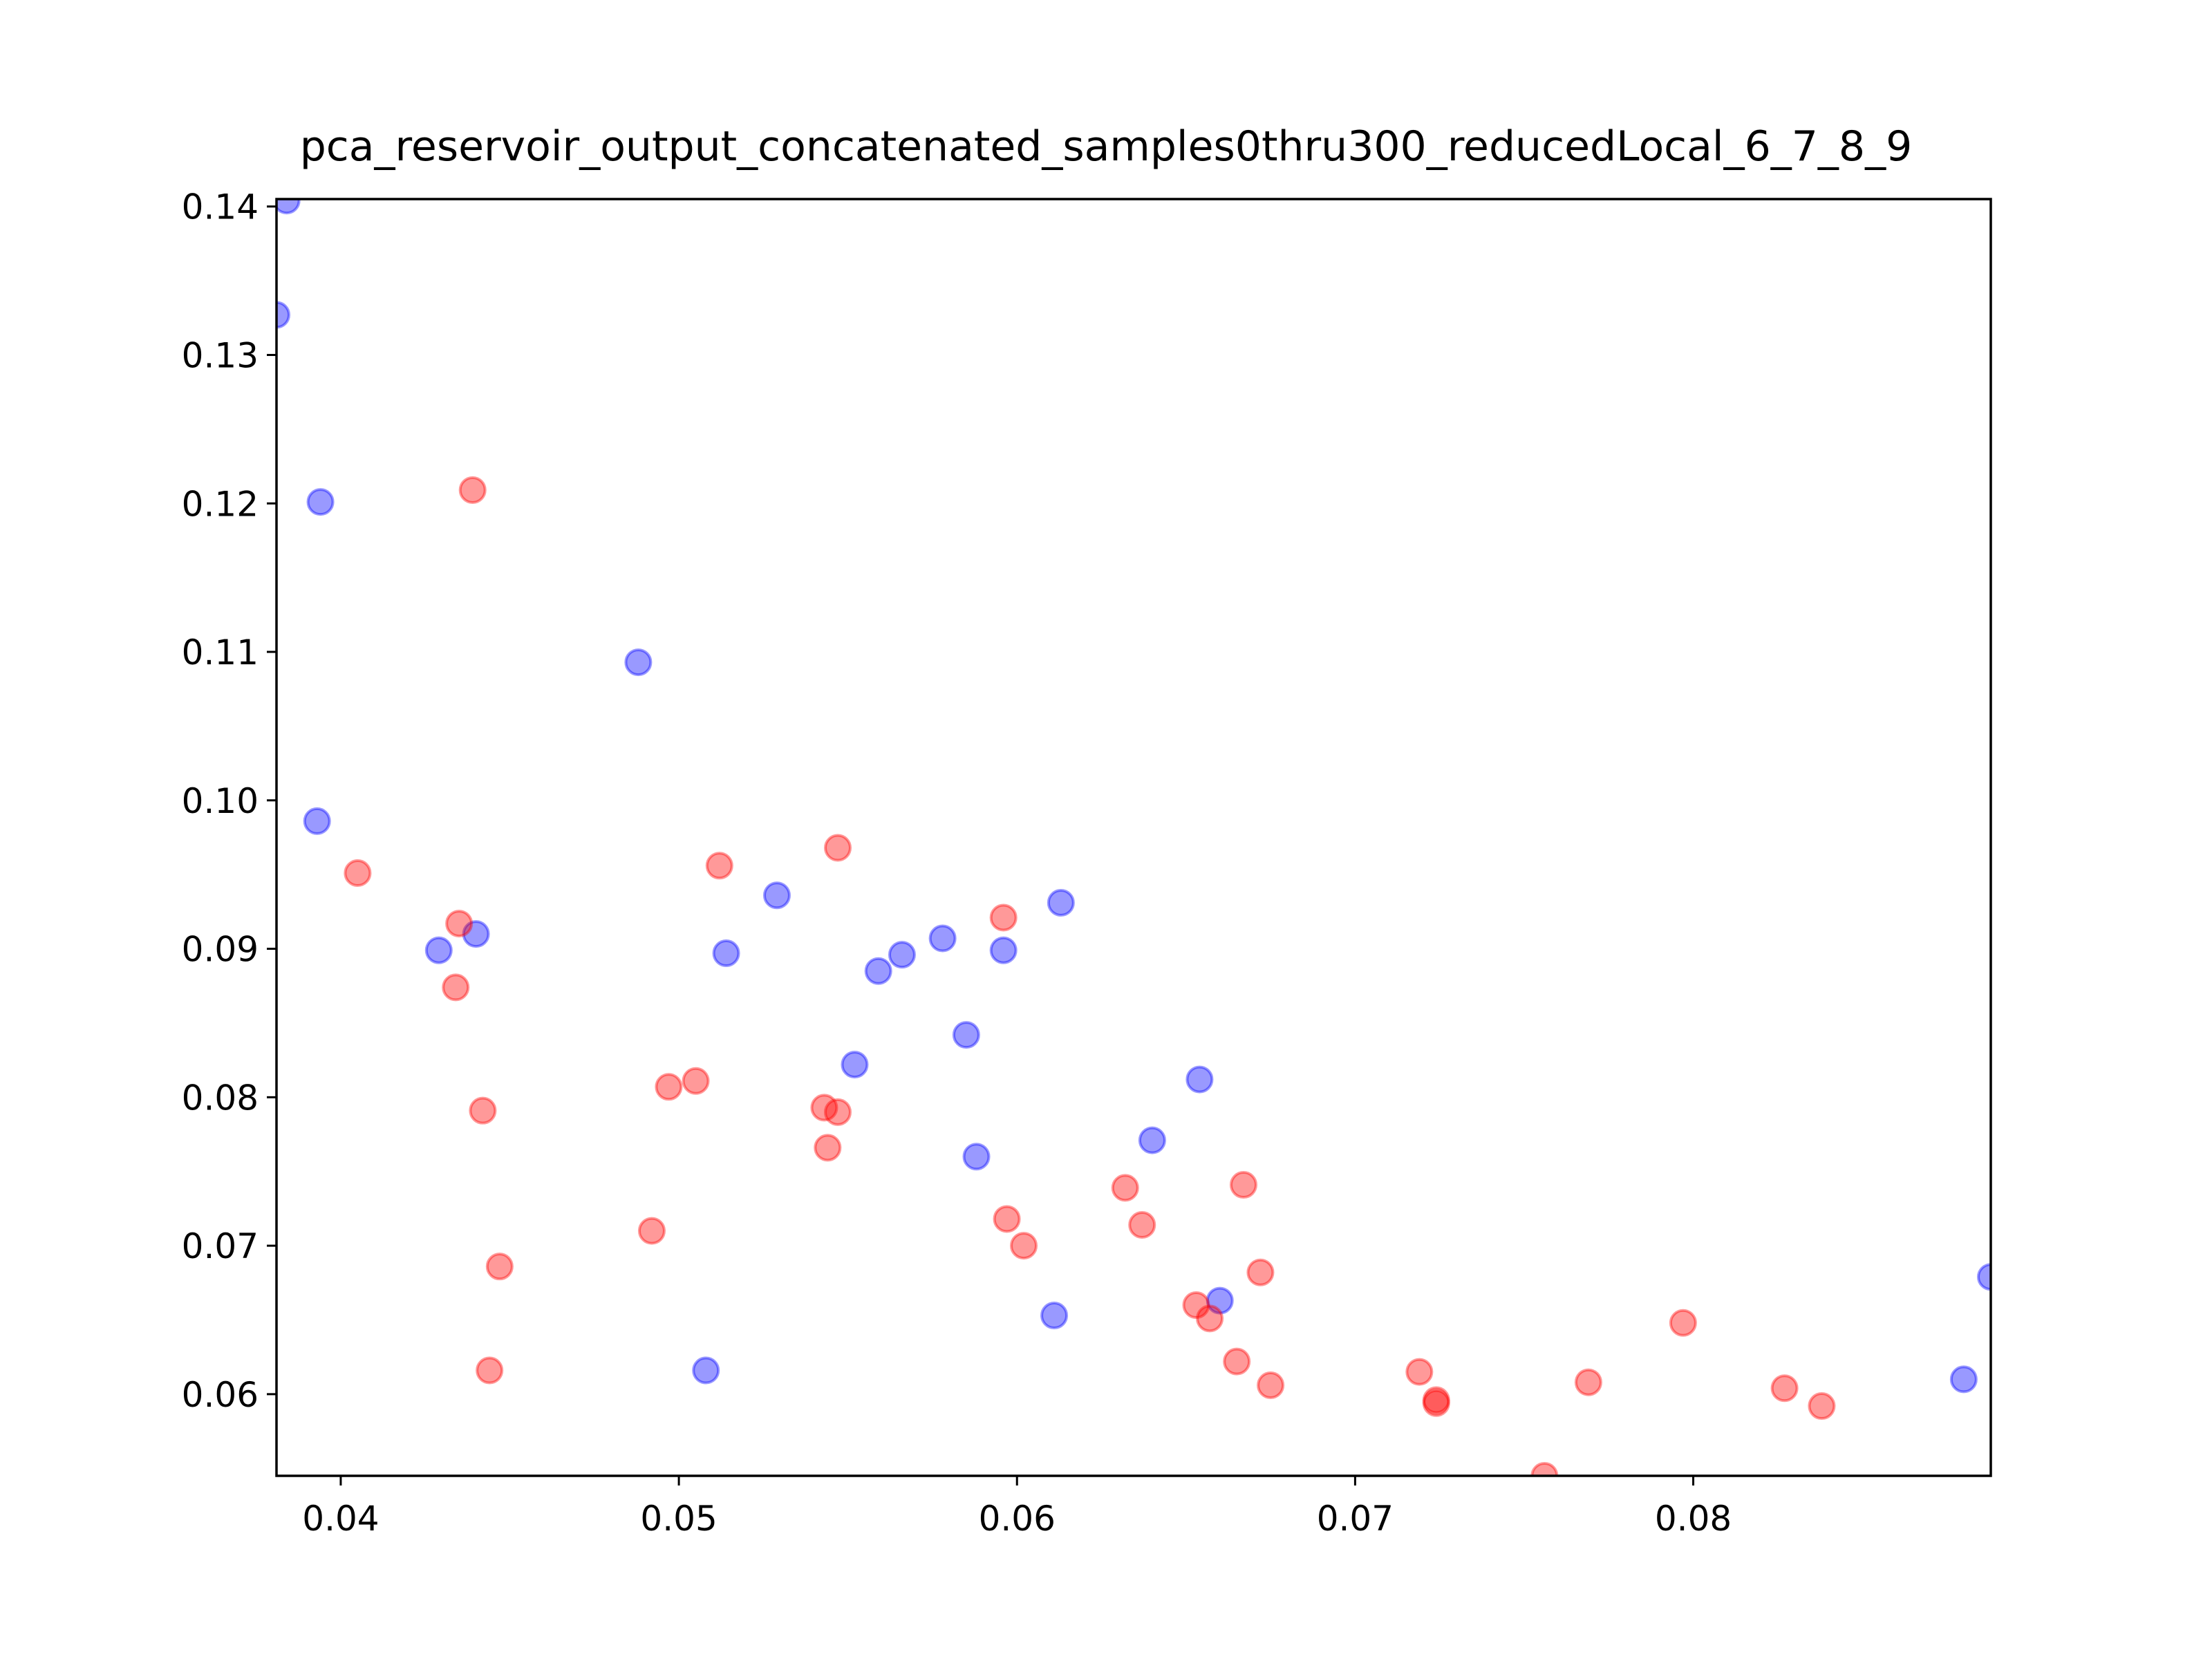 The width and height of the screenshot is (2212, 1659). What do you see at coordinates (221, 652) in the screenshot?
I see `y-tick-label: 0.11` at bounding box center [221, 652].